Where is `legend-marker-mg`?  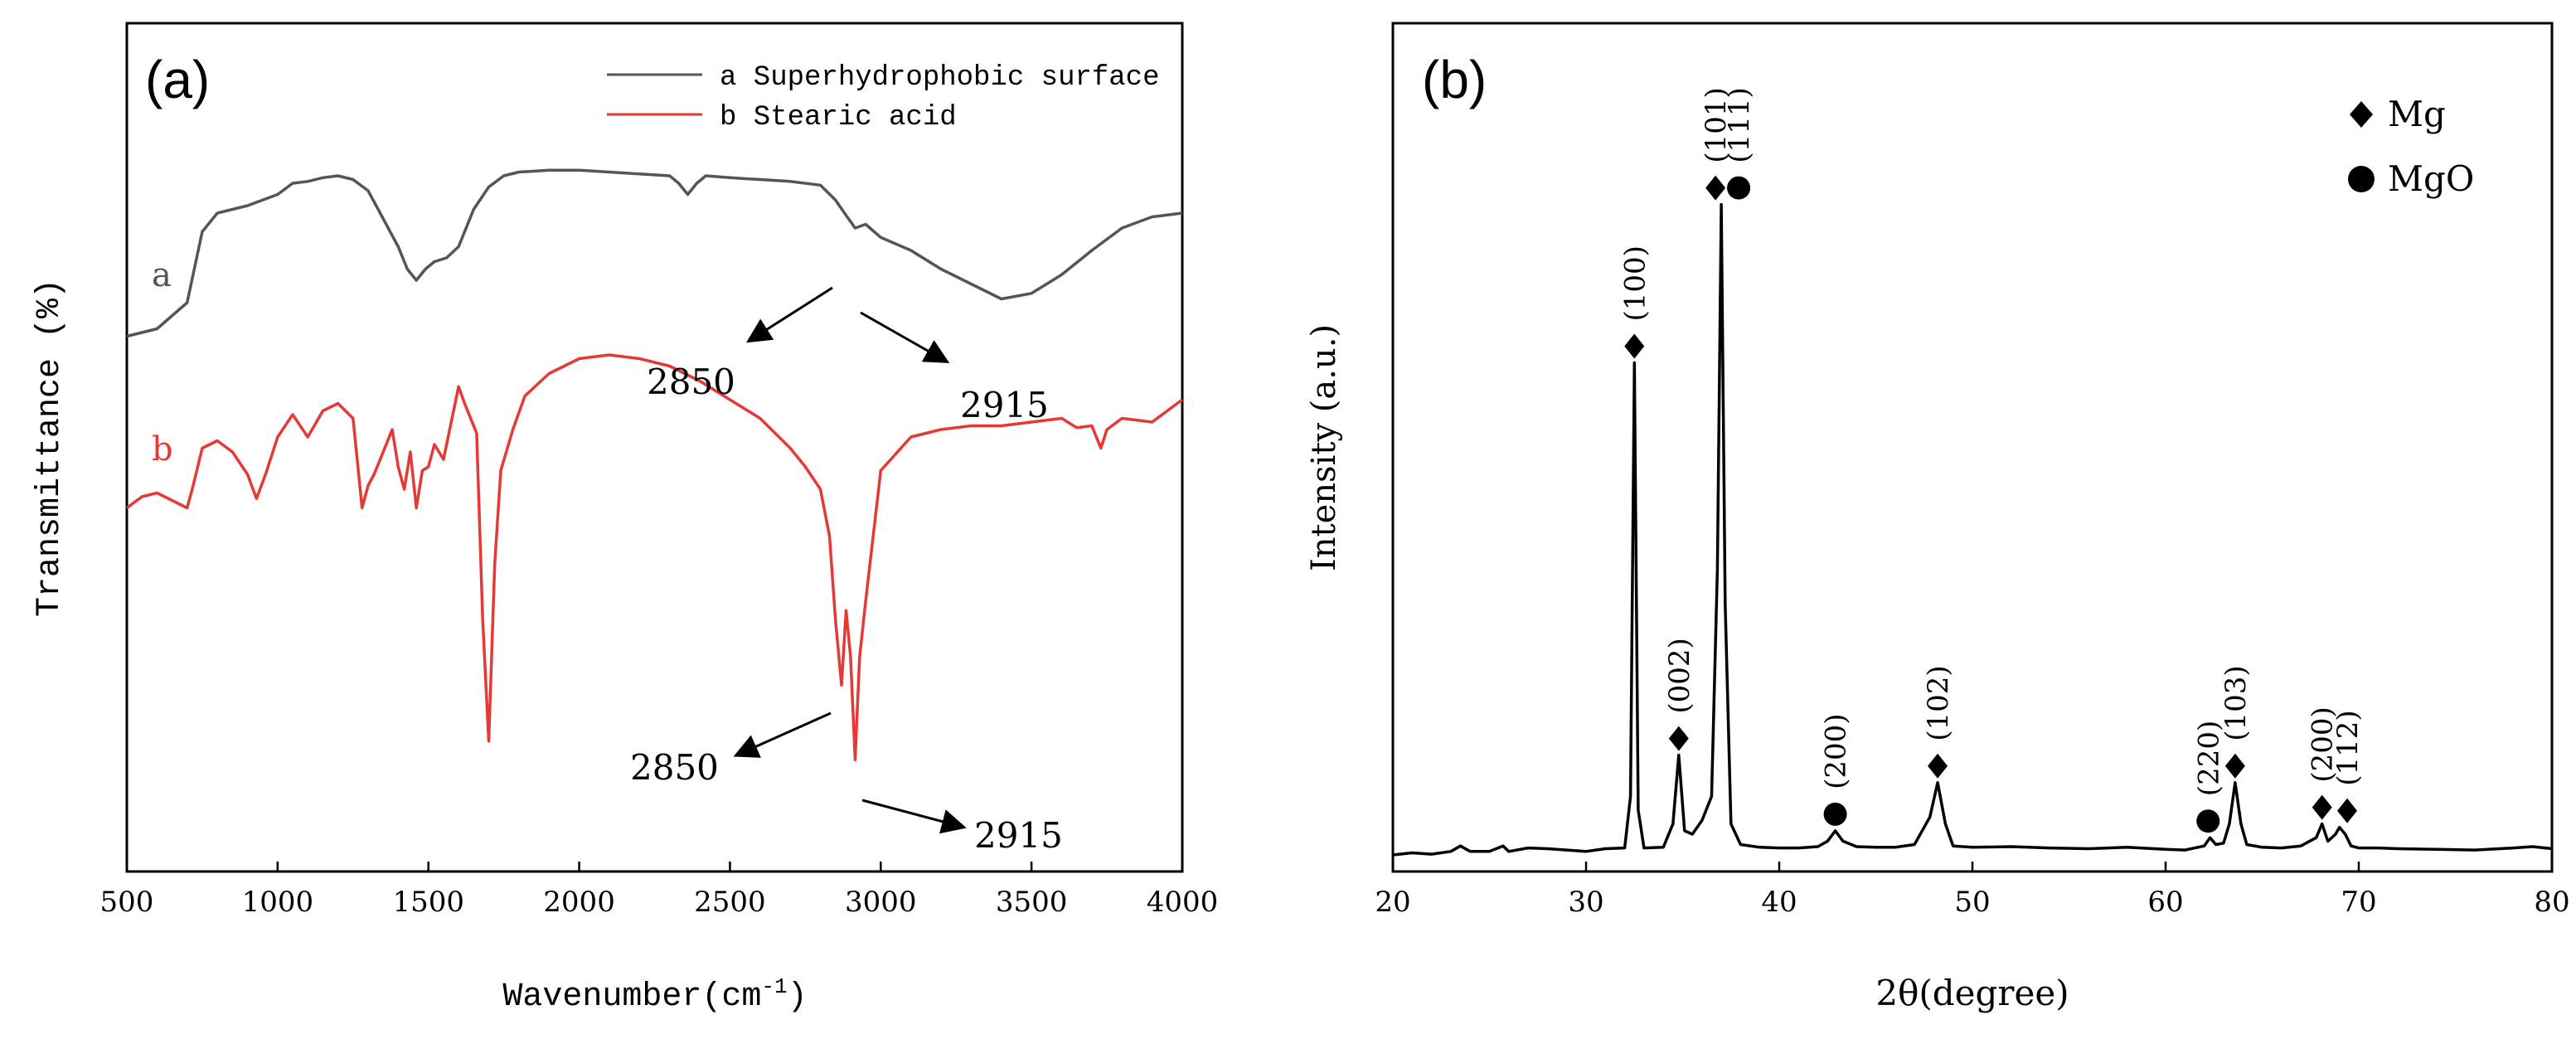 legend-marker-mg is located at coordinates (2361, 114).